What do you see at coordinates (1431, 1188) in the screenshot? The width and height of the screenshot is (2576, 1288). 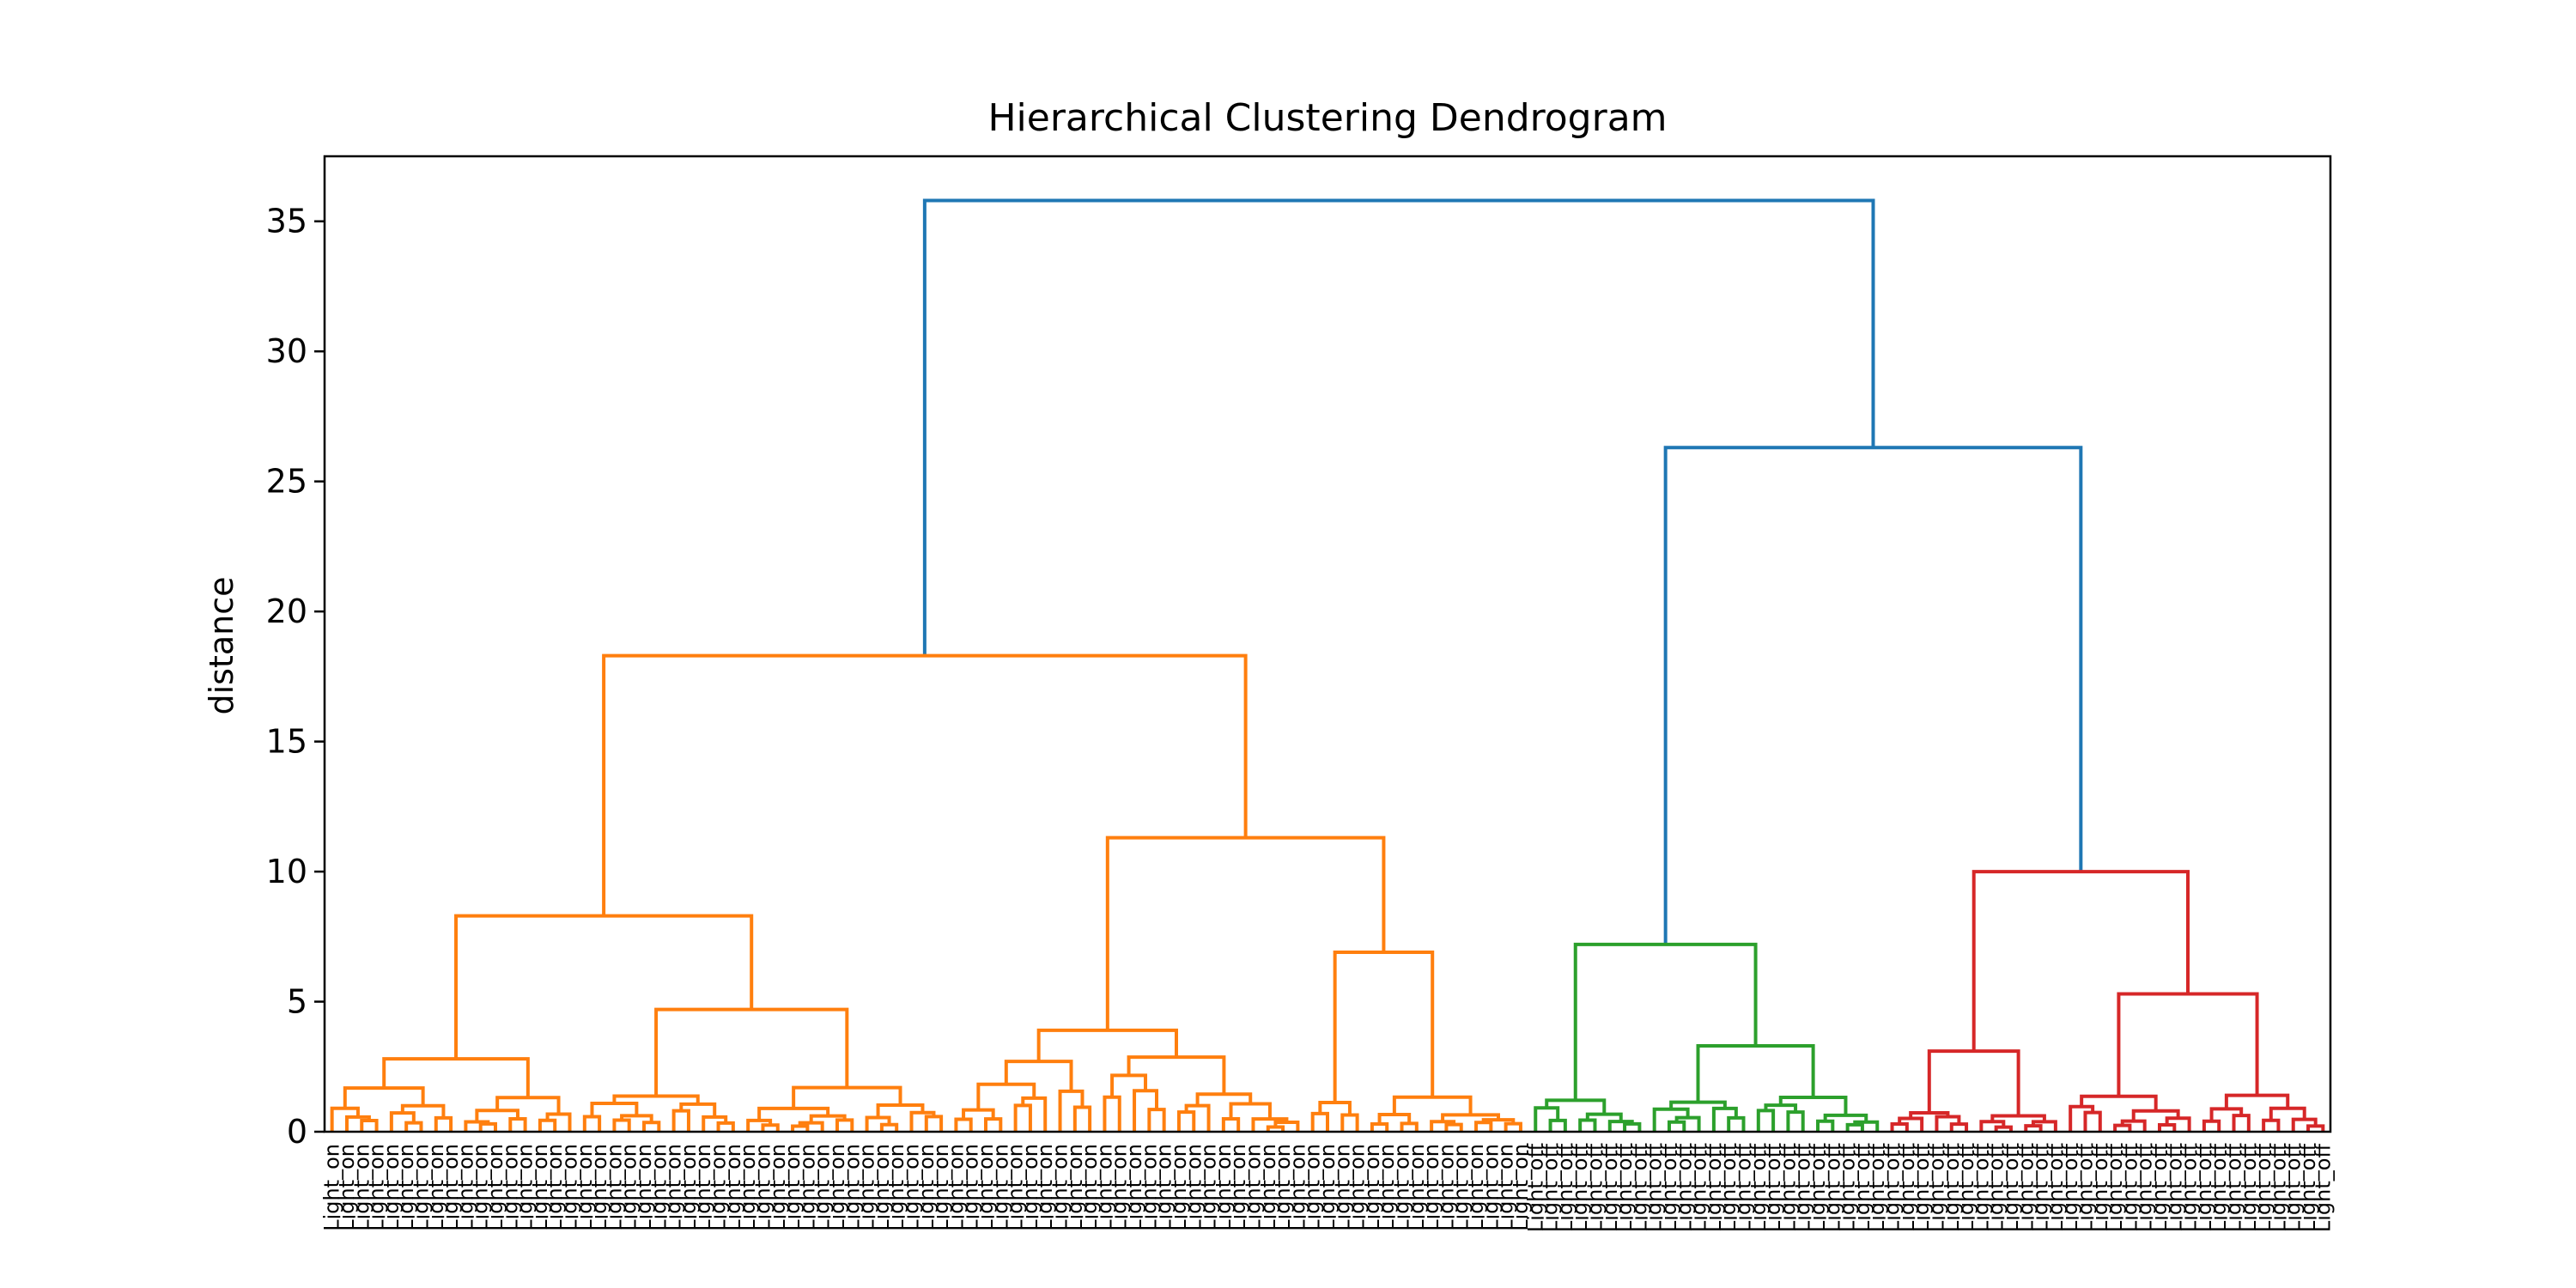 I see `leaf-label-74: Light_on` at bounding box center [1431, 1188].